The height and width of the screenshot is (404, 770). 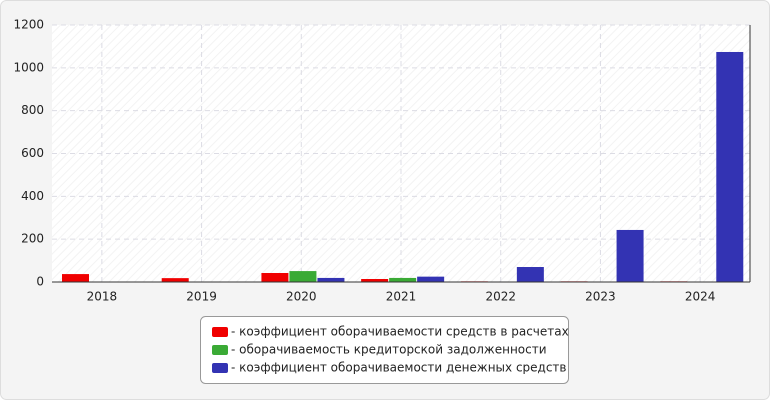 I want to click on y-tick-label: 0, so click(x=40, y=282).